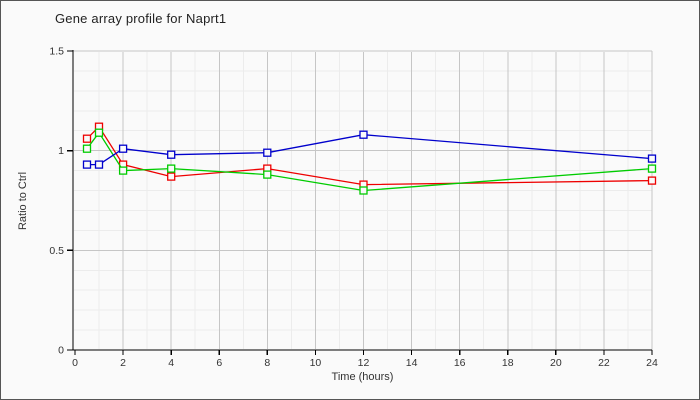 The width and height of the screenshot is (700, 400). What do you see at coordinates (61, 151) in the screenshot?
I see `svg-text: 1` at bounding box center [61, 151].